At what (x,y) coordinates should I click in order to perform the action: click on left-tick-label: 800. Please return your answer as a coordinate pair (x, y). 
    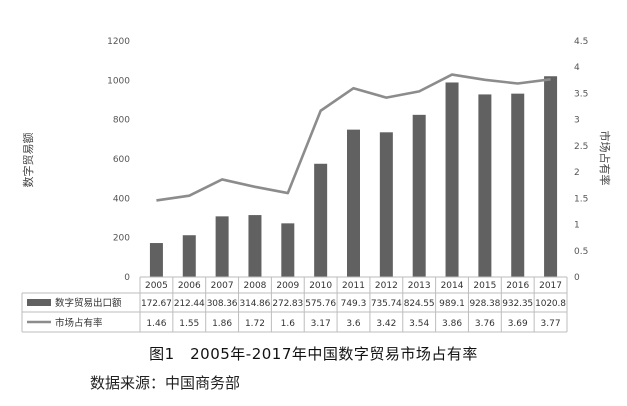
    Looking at the image, I should click on (121, 121).